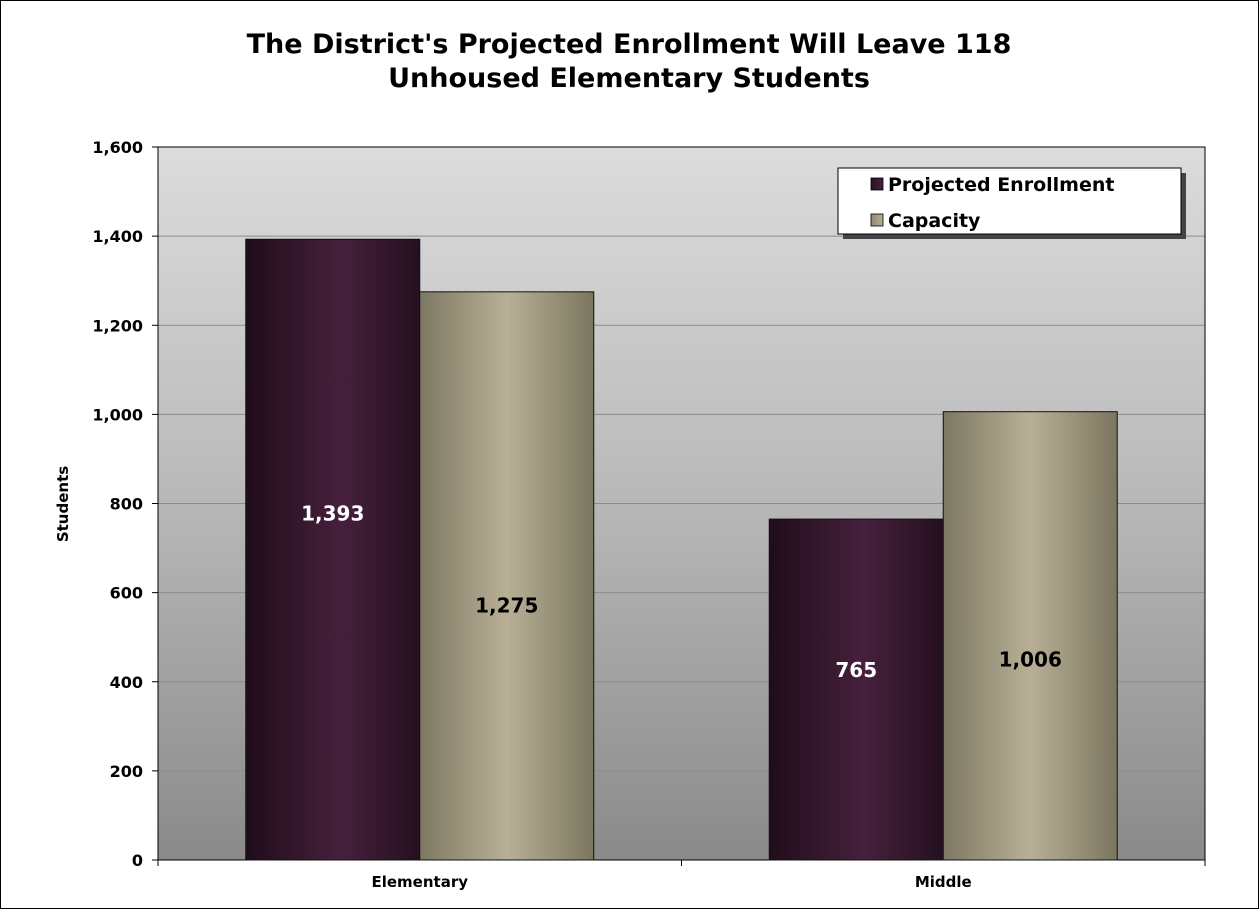 The height and width of the screenshot is (909, 1259). Describe the element at coordinates (117, 236) in the screenshot. I see `y-tick-label: 1,400` at that location.